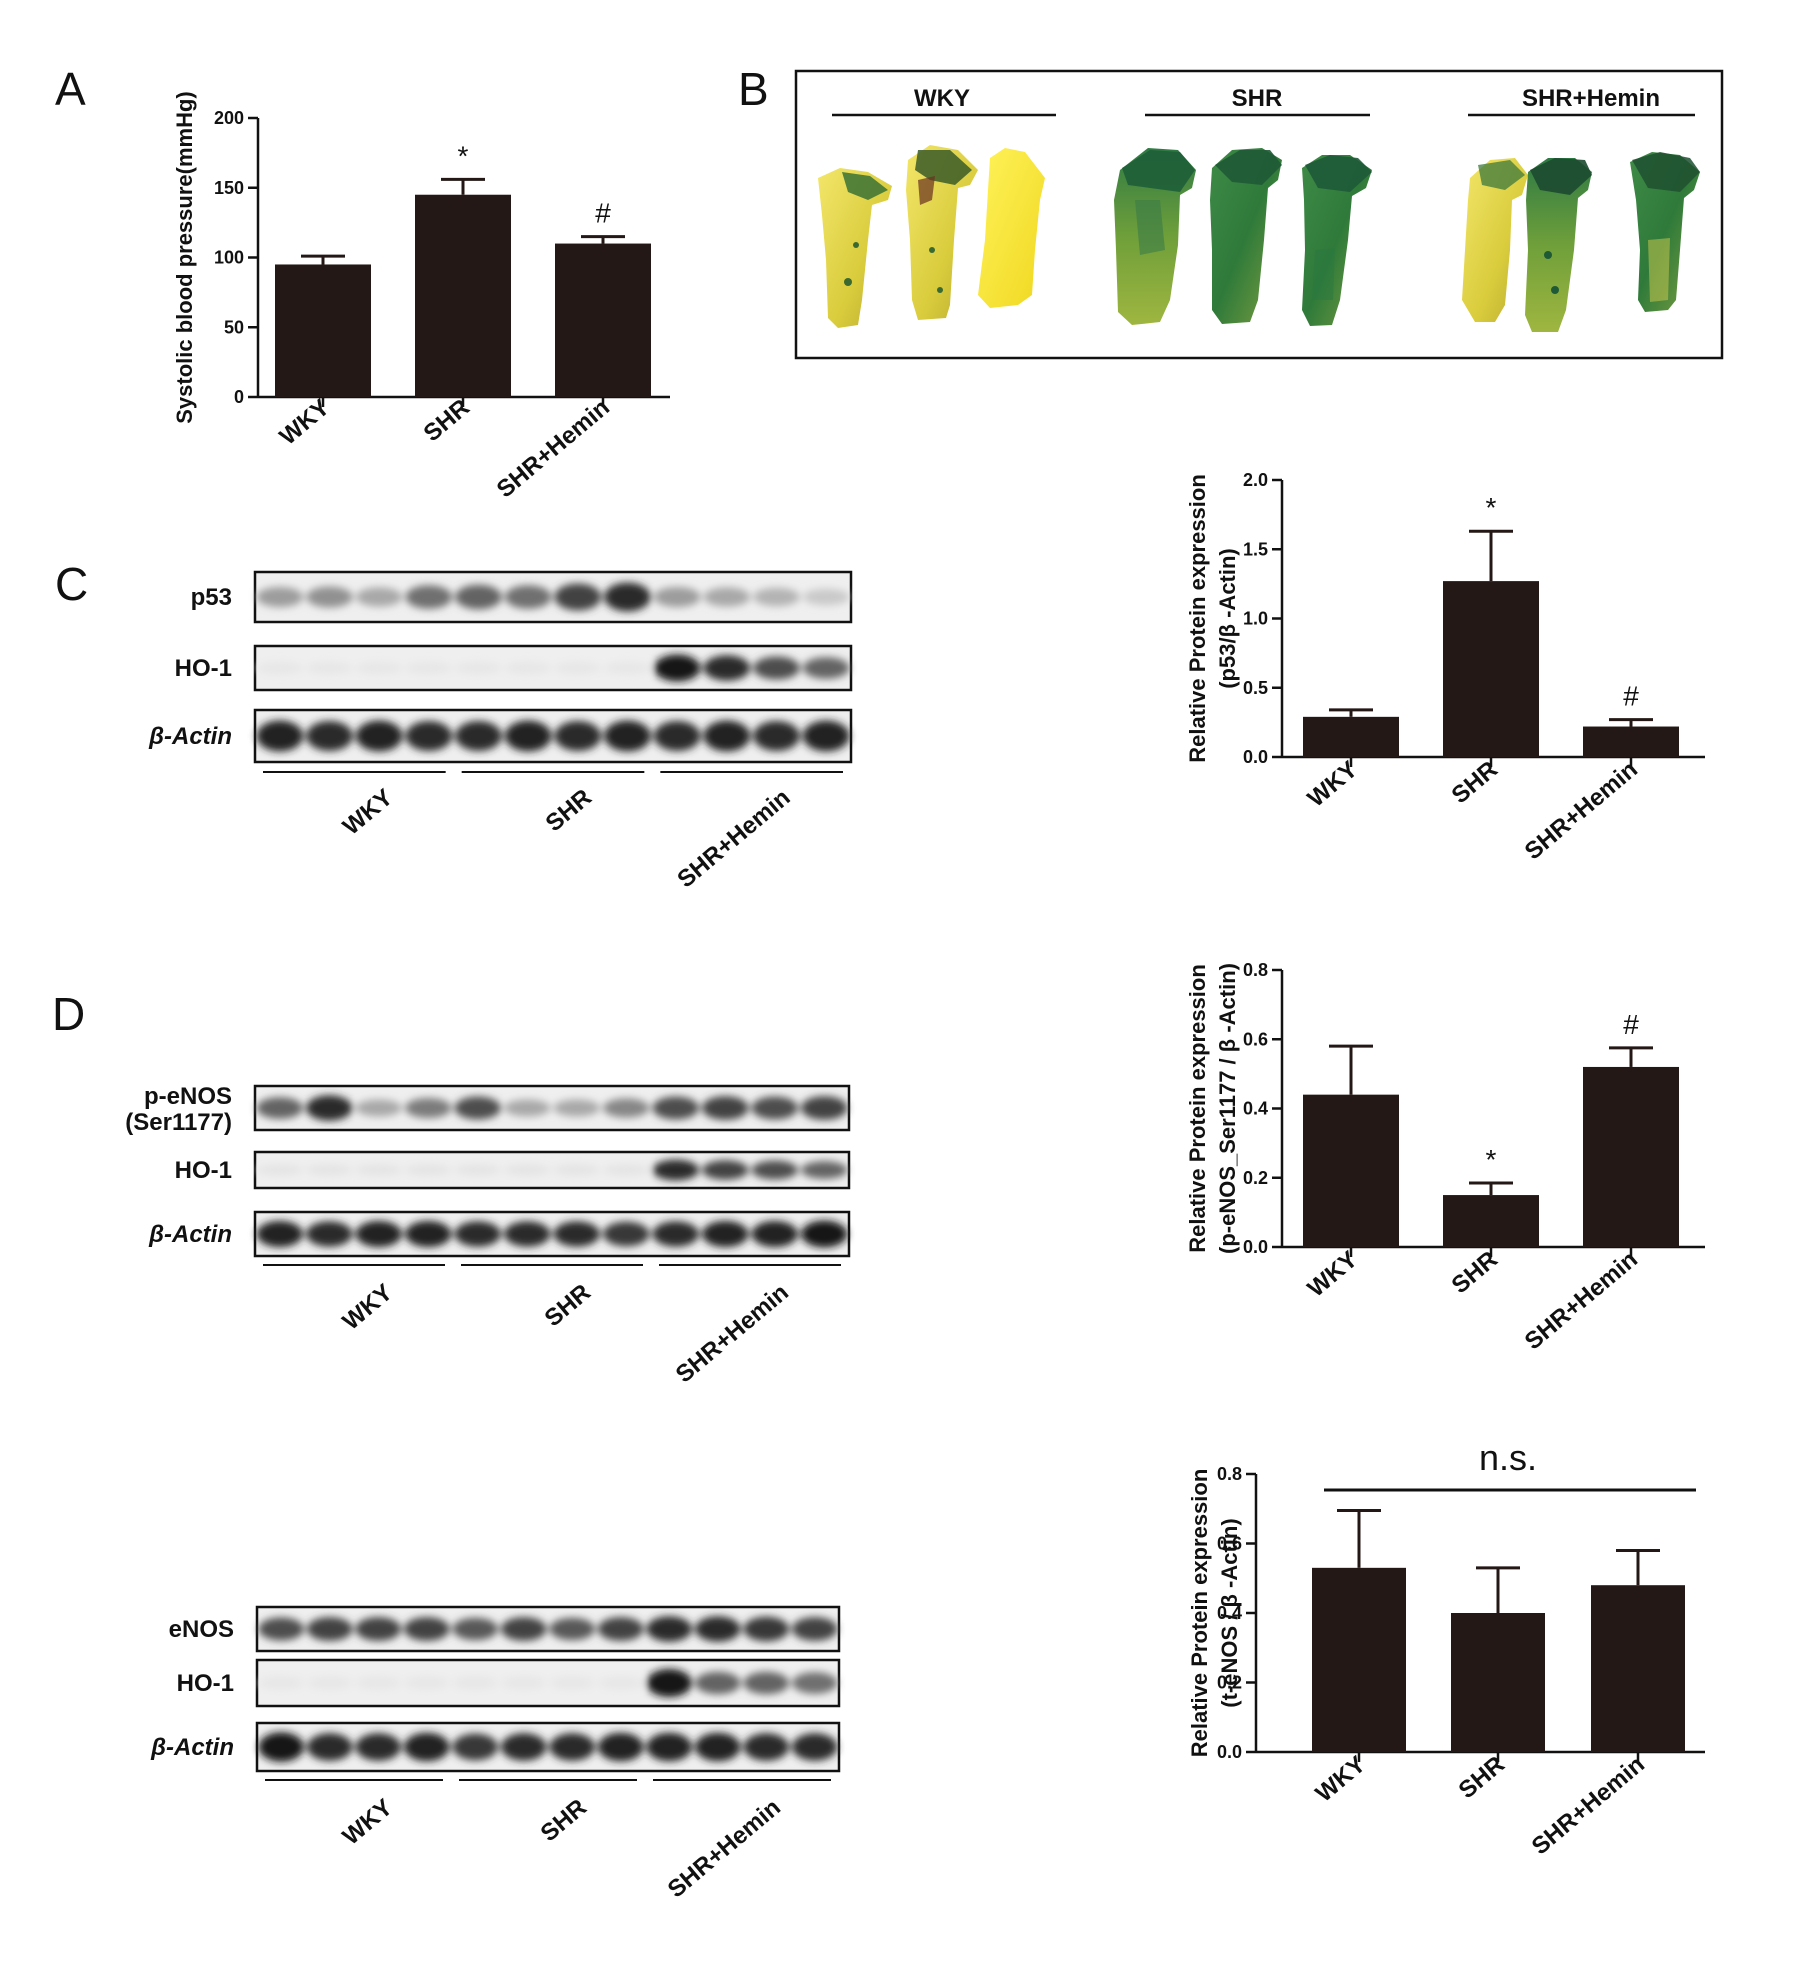 The width and height of the screenshot is (1800, 1964). Describe the element at coordinates (548, 1629) in the screenshot. I see `blot-strip-enos` at that location.